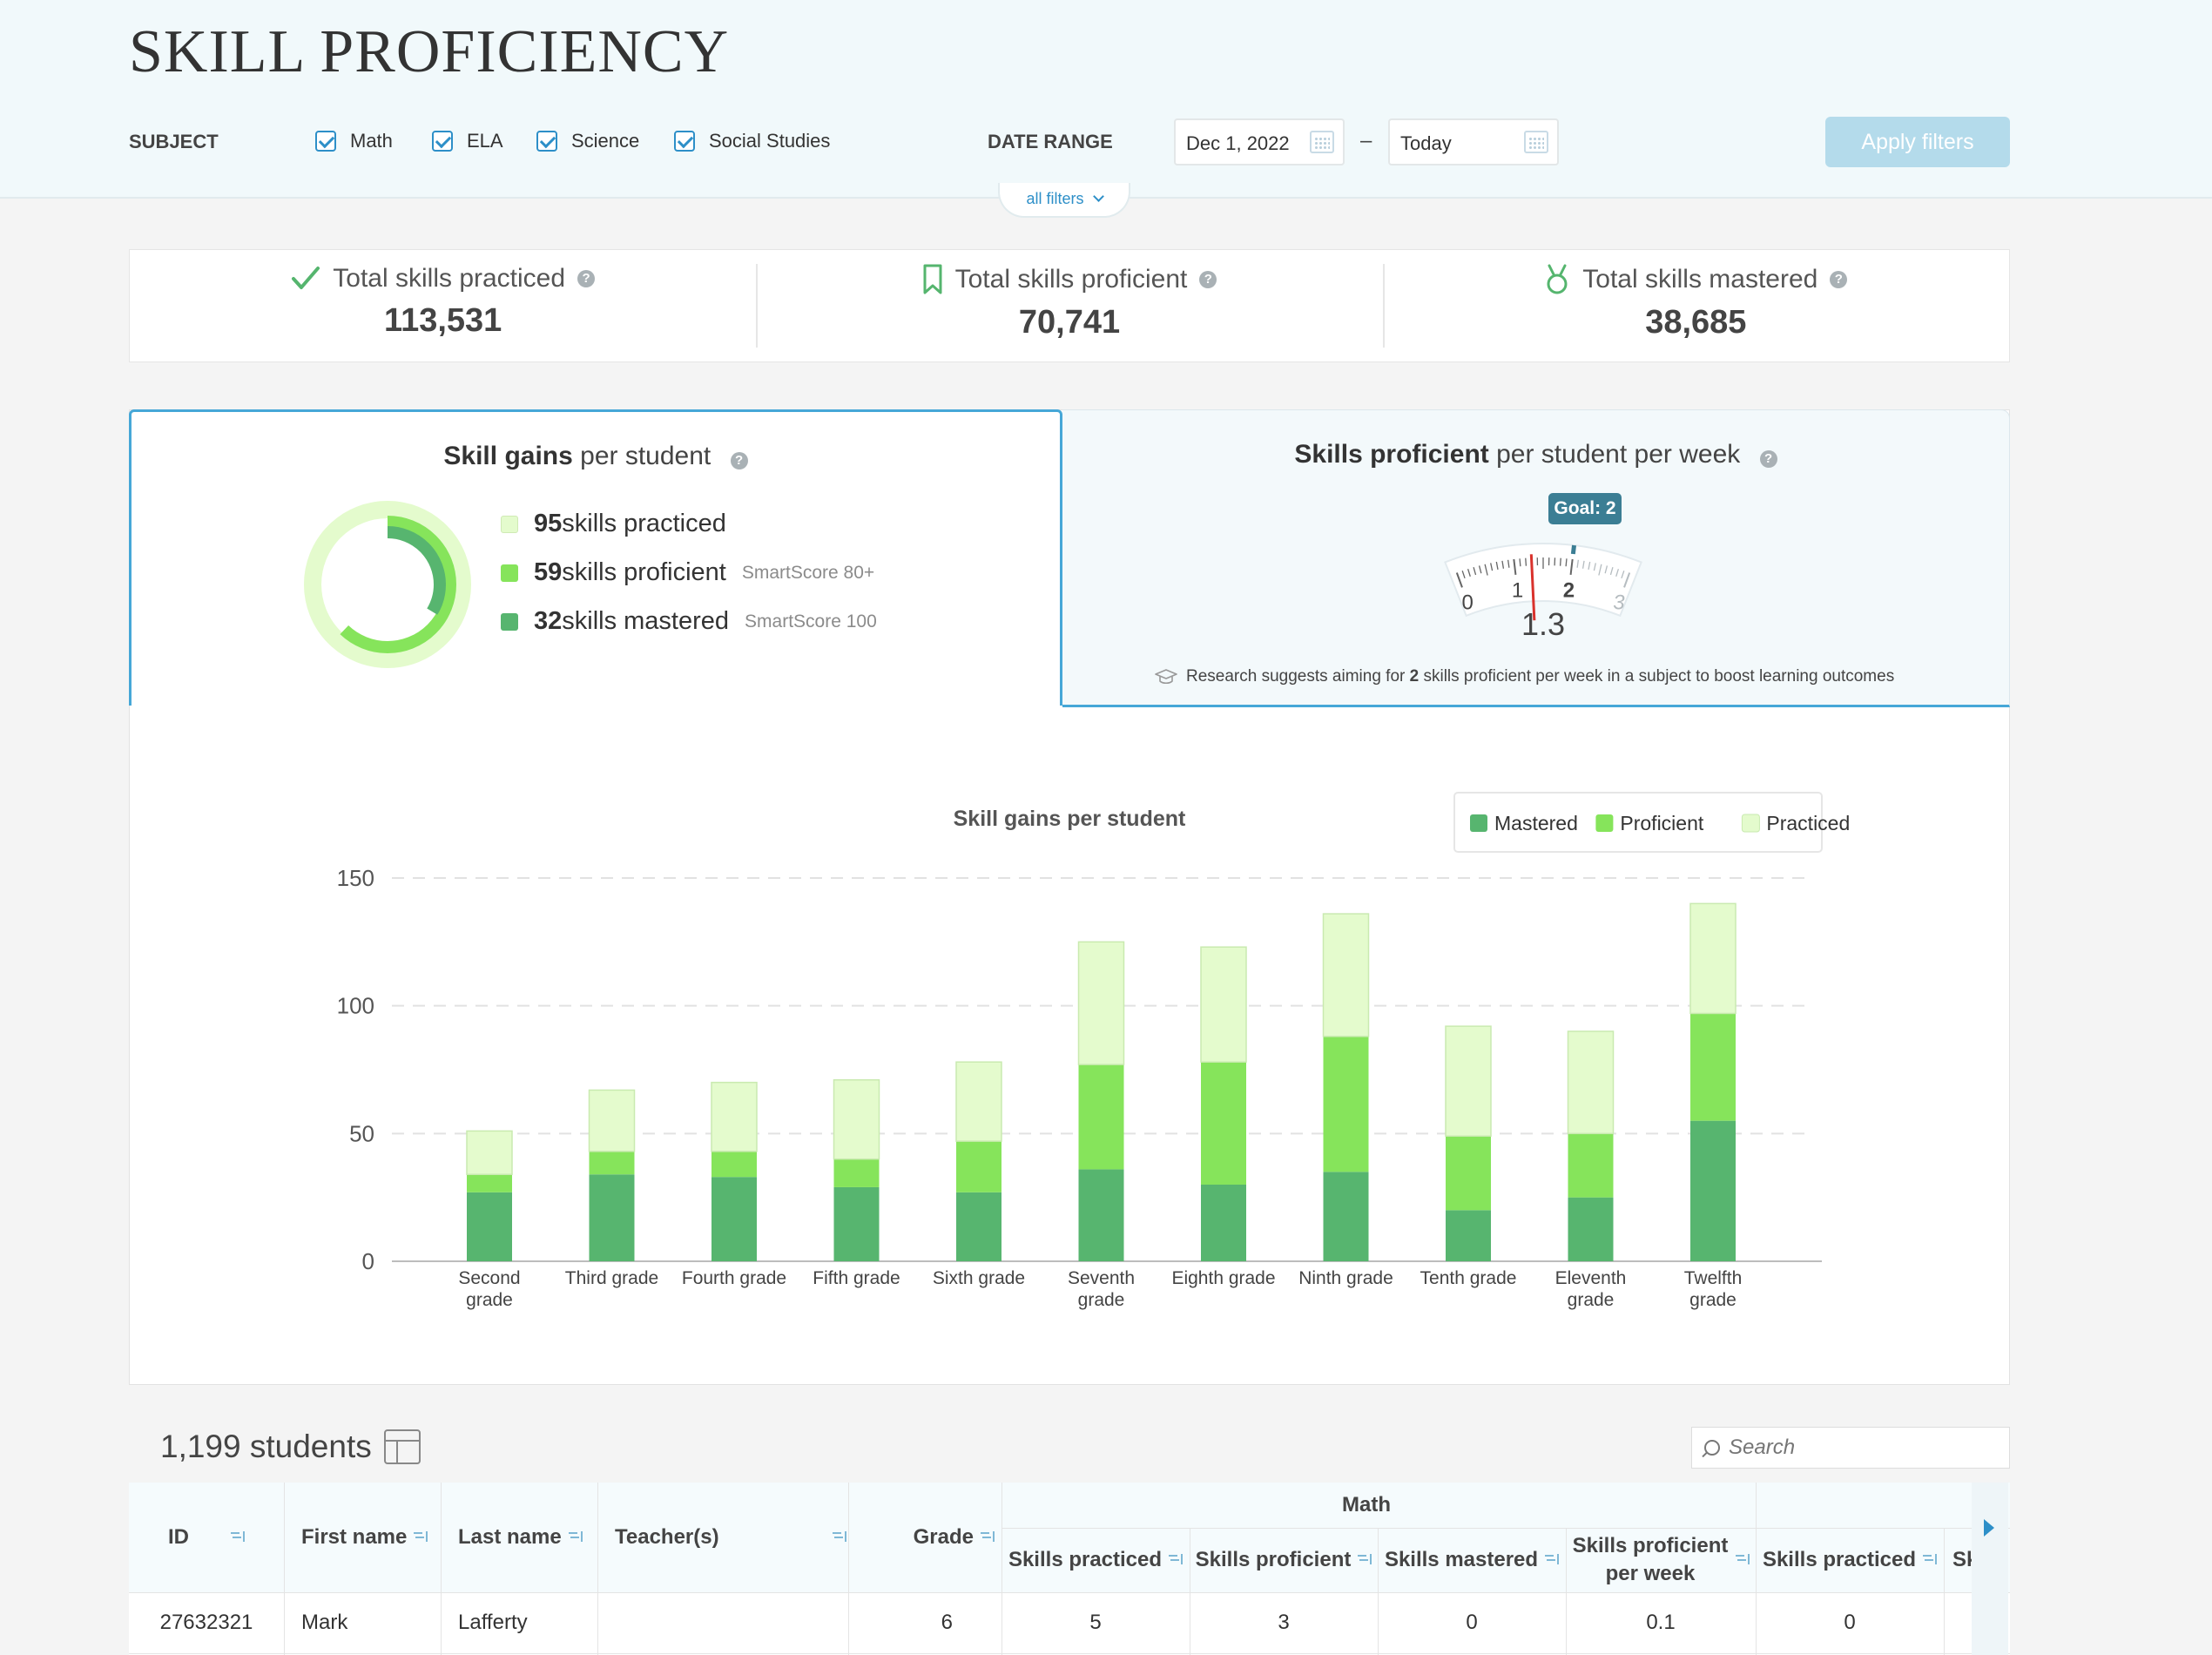 This screenshot has height=1655, width=2212. What do you see at coordinates (174, 141) in the screenshot?
I see `subject-label: SUBJECT` at bounding box center [174, 141].